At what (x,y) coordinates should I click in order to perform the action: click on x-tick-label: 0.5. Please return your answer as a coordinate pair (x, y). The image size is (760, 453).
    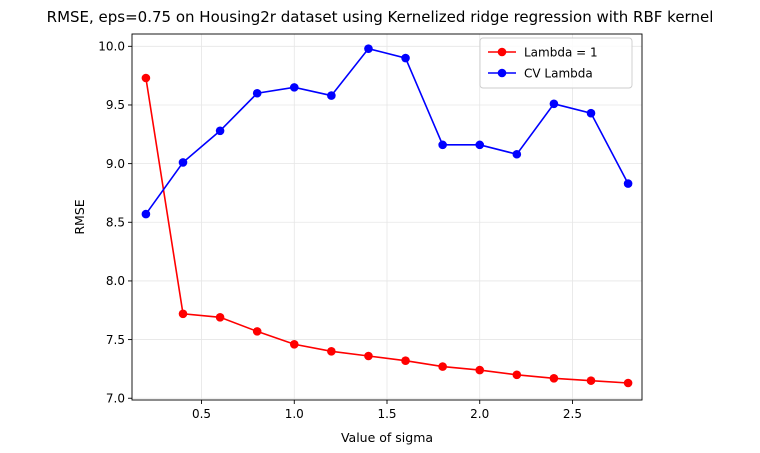
    Looking at the image, I should click on (201, 414).